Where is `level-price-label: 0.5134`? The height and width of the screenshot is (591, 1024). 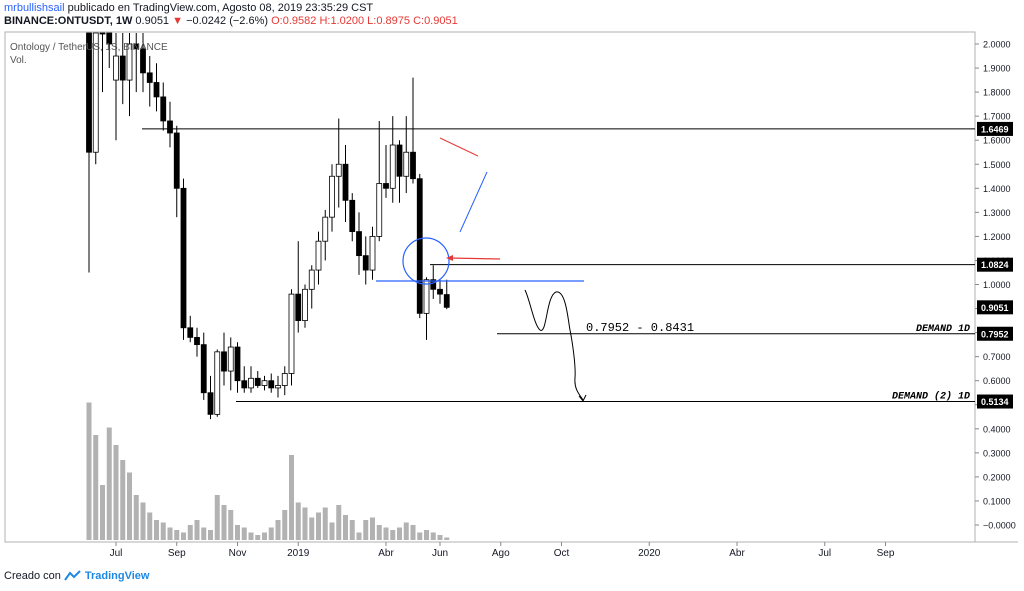
level-price-label: 0.5134 is located at coordinates (995, 402).